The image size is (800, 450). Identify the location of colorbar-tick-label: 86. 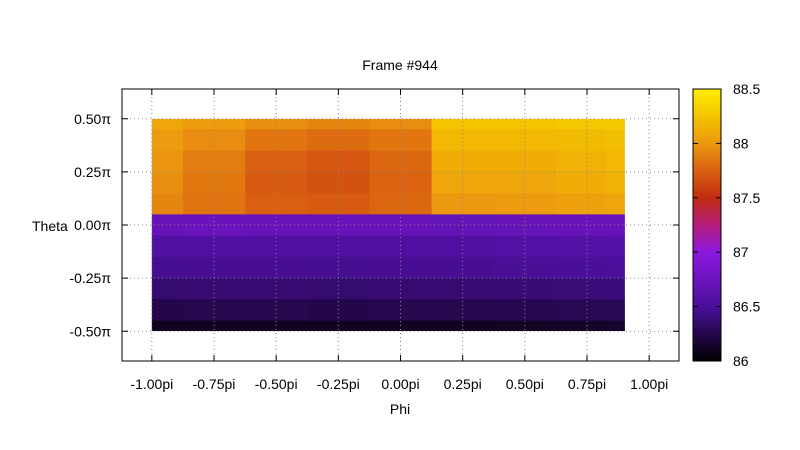
(741, 361).